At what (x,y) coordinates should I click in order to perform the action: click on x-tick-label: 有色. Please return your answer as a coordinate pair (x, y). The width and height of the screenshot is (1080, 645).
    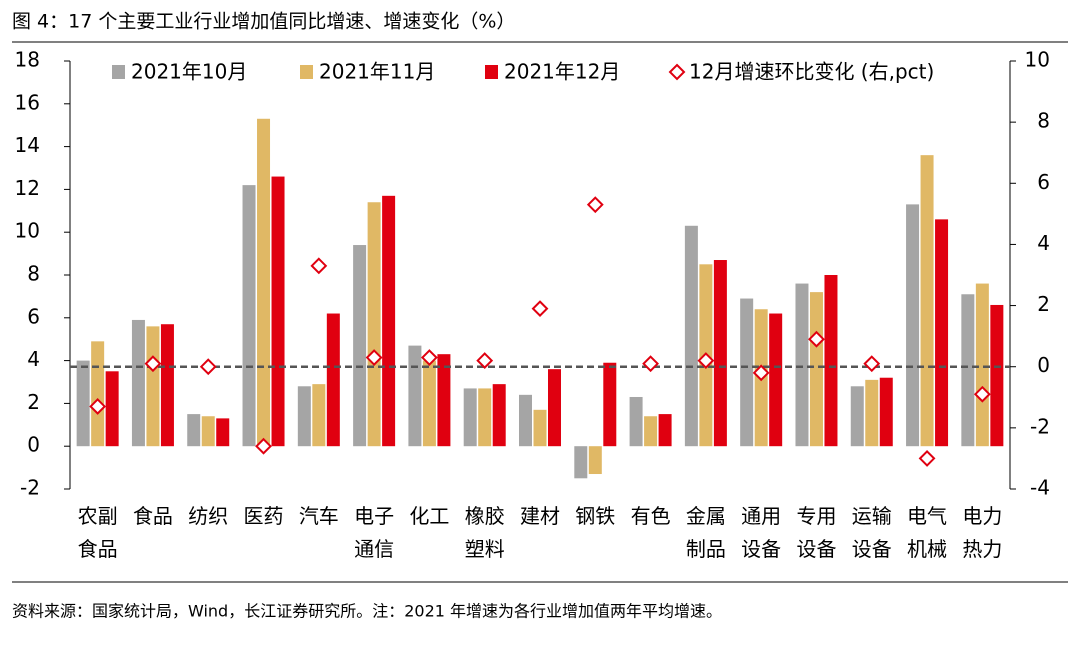
    Looking at the image, I should click on (651, 516).